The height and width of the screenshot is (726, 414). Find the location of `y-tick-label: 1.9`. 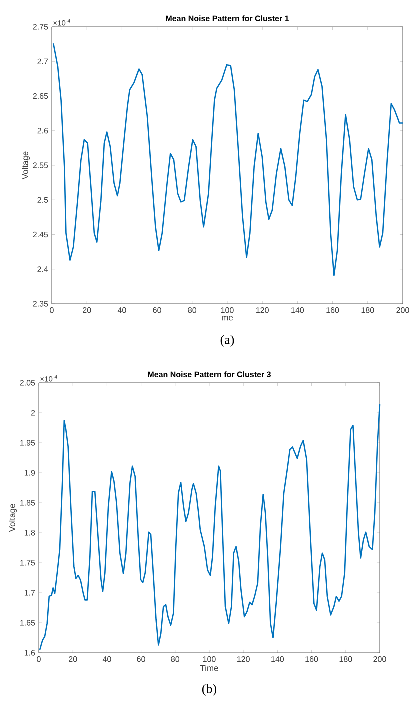

y-tick-label: 1.9 is located at coordinates (30, 473).